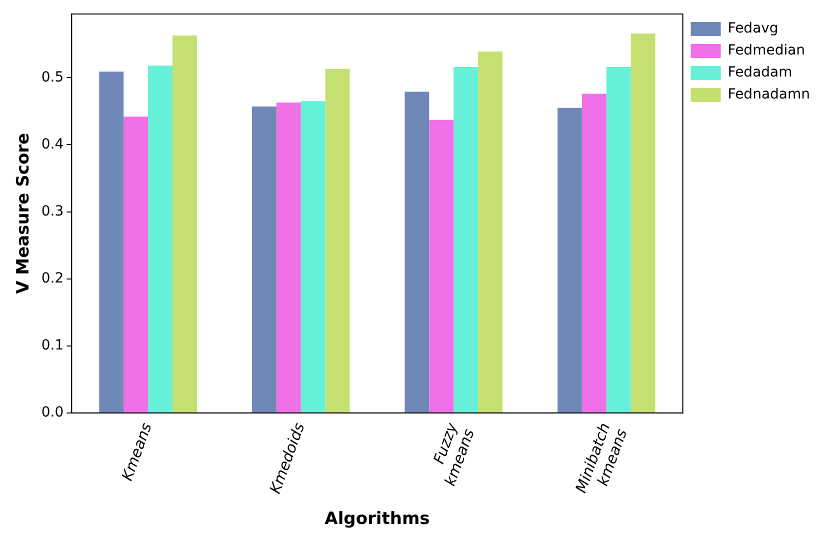 The height and width of the screenshot is (538, 820). Describe the element at coordinates (760, 72) in the screenshot. I see `legend-label: Fedadam` at that location.